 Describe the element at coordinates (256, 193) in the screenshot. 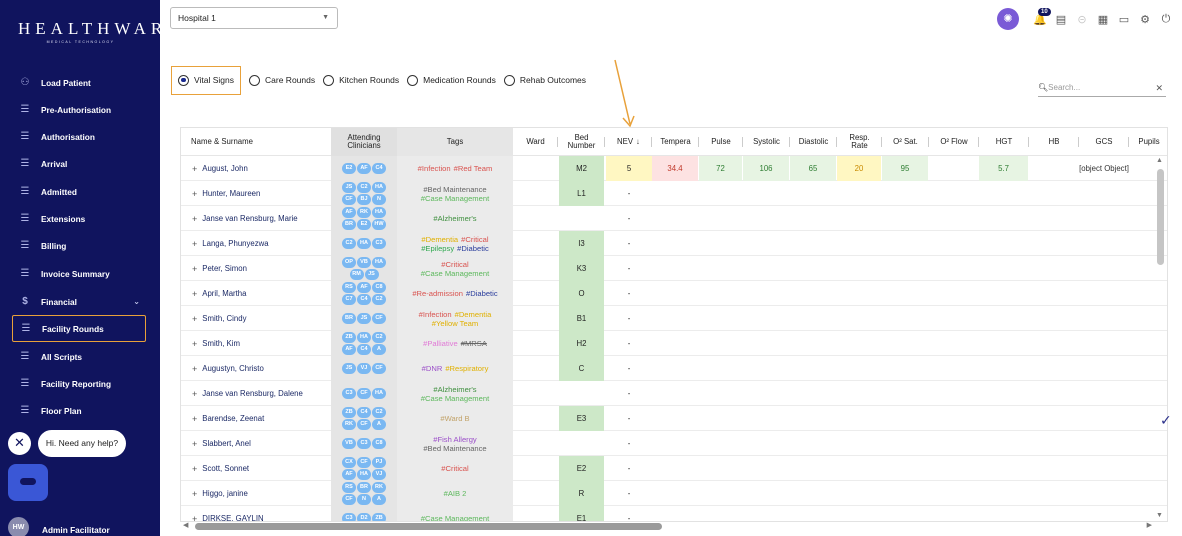

I see `patient-name-cell: + Hunter, Maureen` at that location.